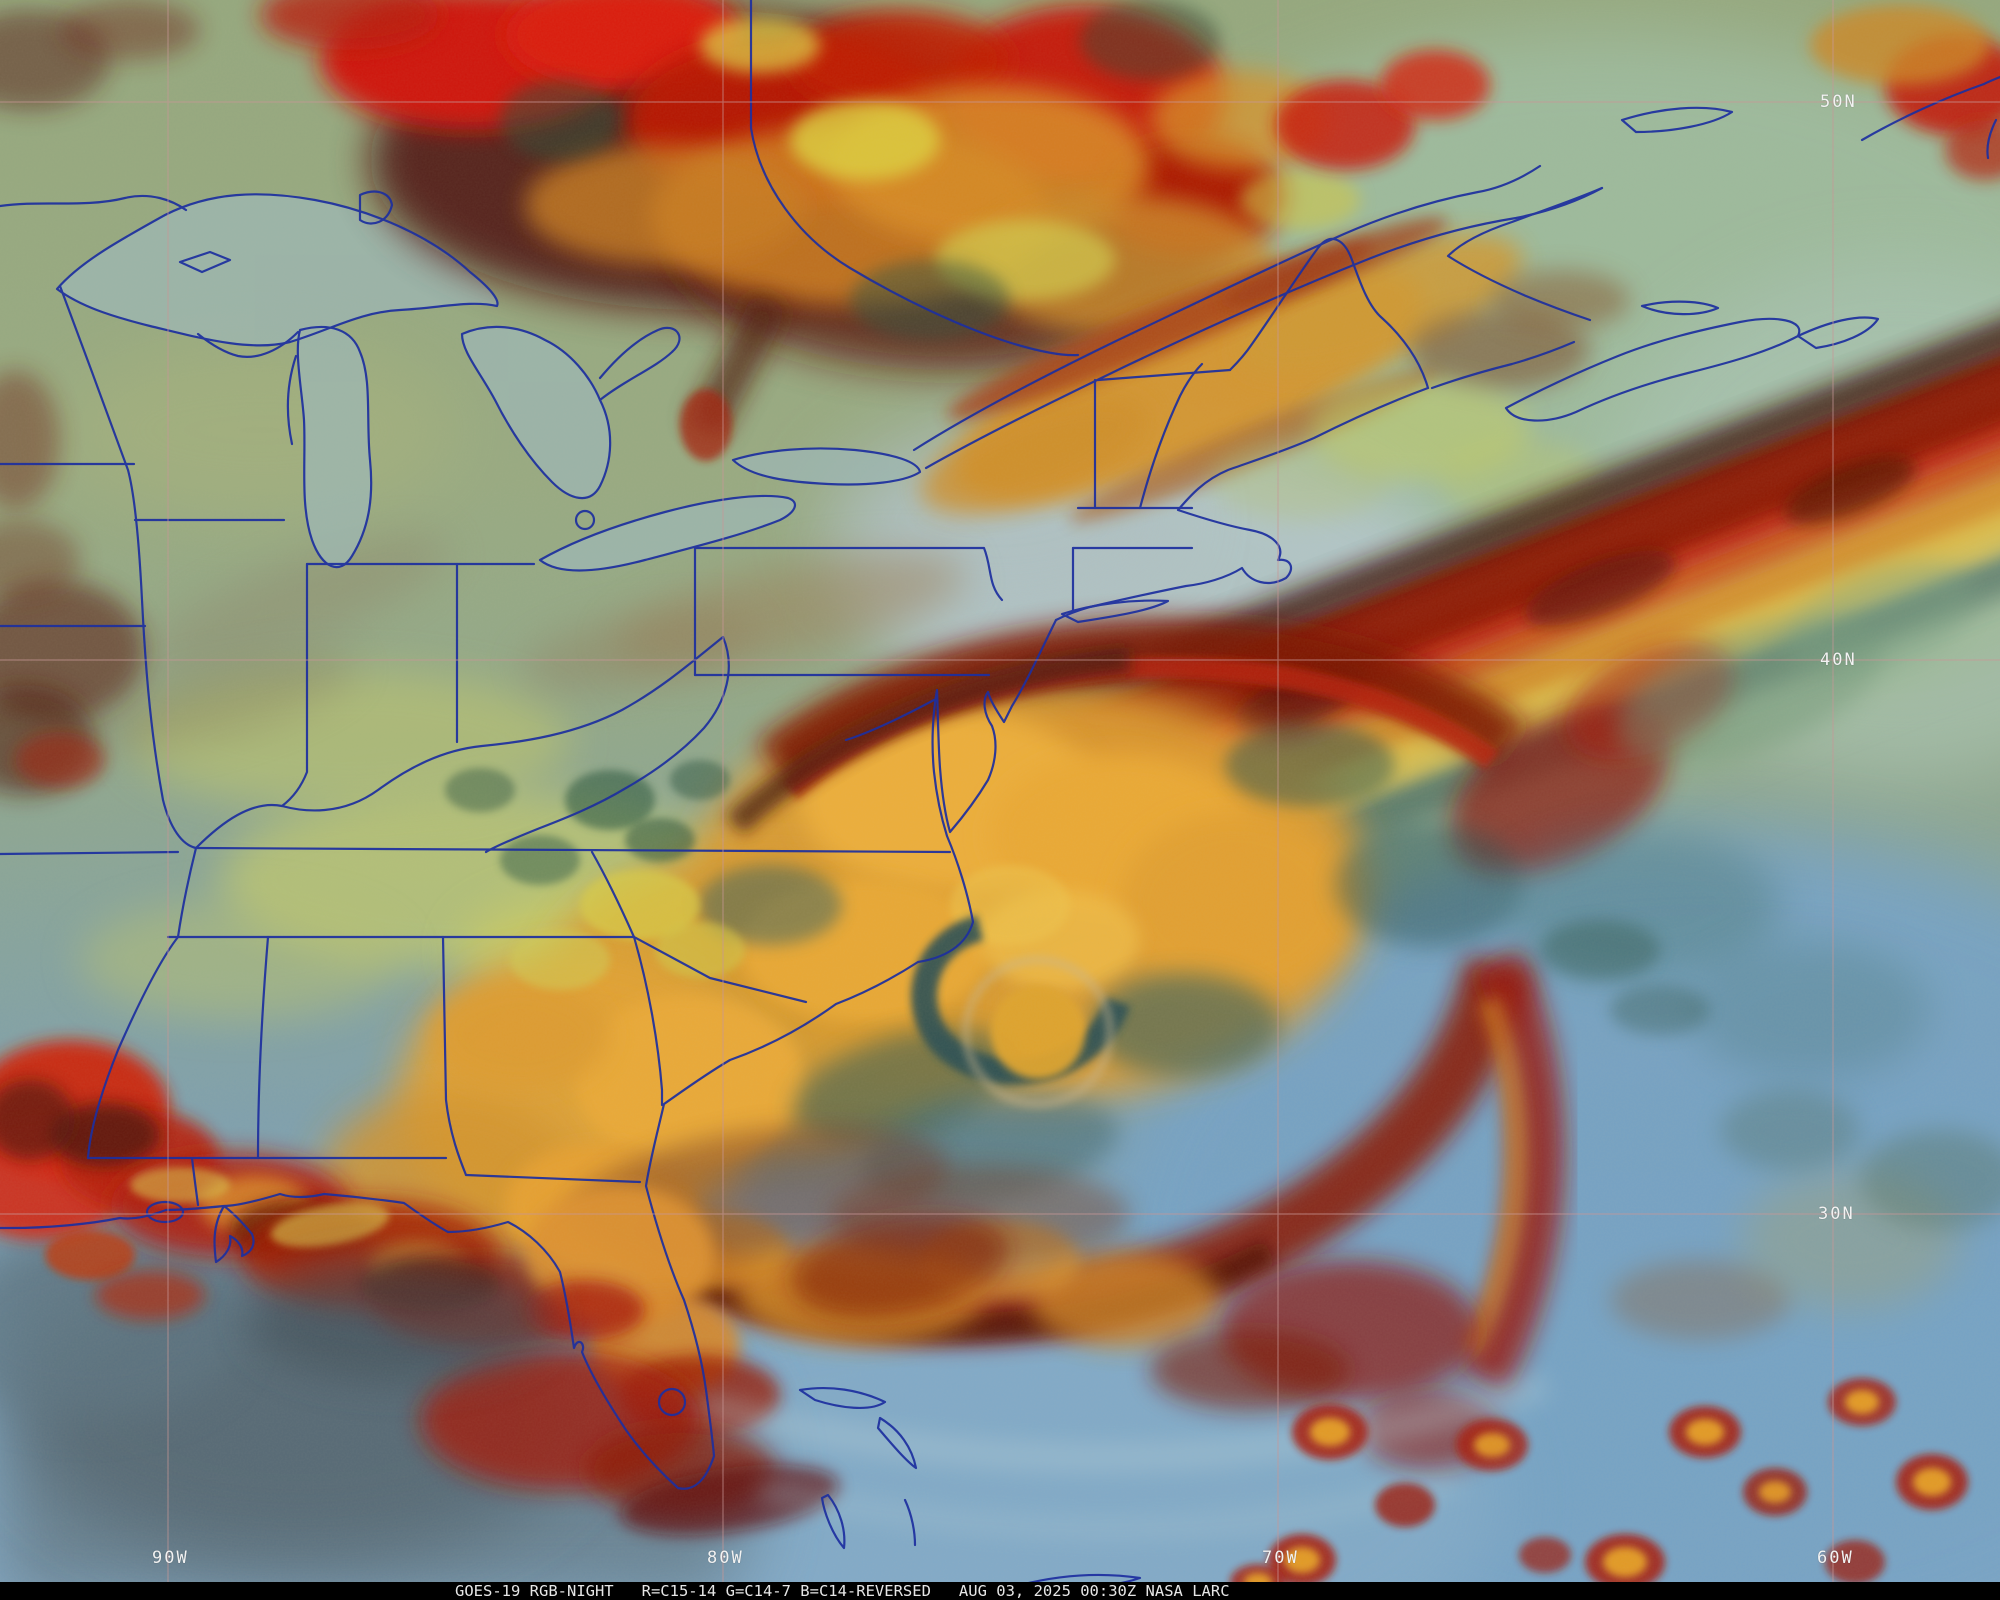  What do you see at coordinates (1838, 660) in the screenshot?
I see `latitude-label-40n: 40N` at bounding box center [1838, 660].